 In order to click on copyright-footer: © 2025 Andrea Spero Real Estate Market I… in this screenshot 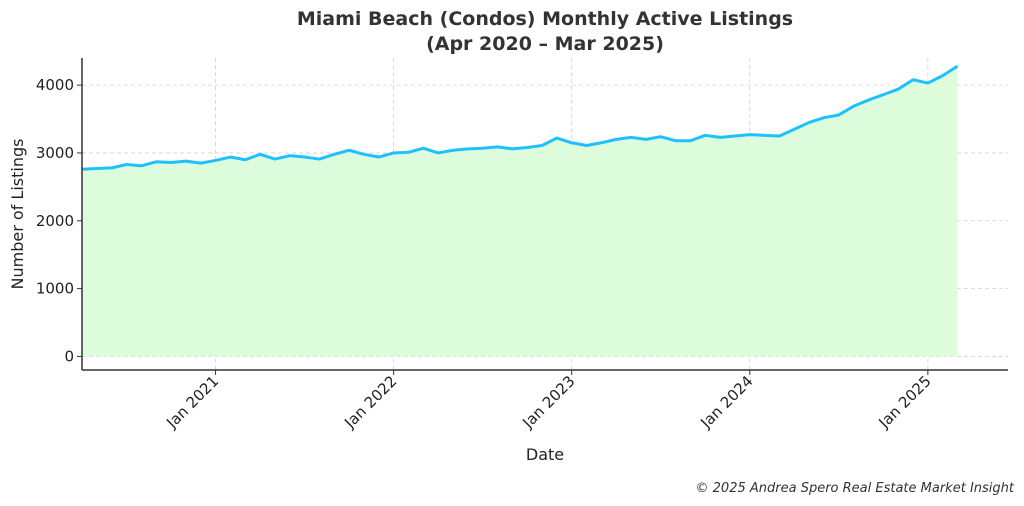, I will do `click(854, 488)`.